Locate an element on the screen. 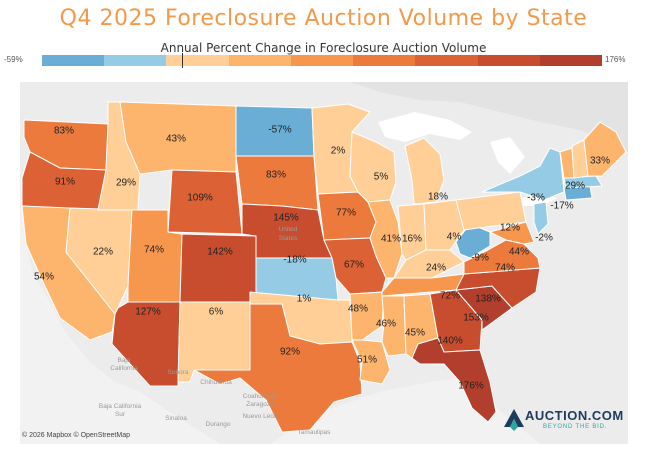  state-value-oh: 4% is located at coordinates (454, 237).